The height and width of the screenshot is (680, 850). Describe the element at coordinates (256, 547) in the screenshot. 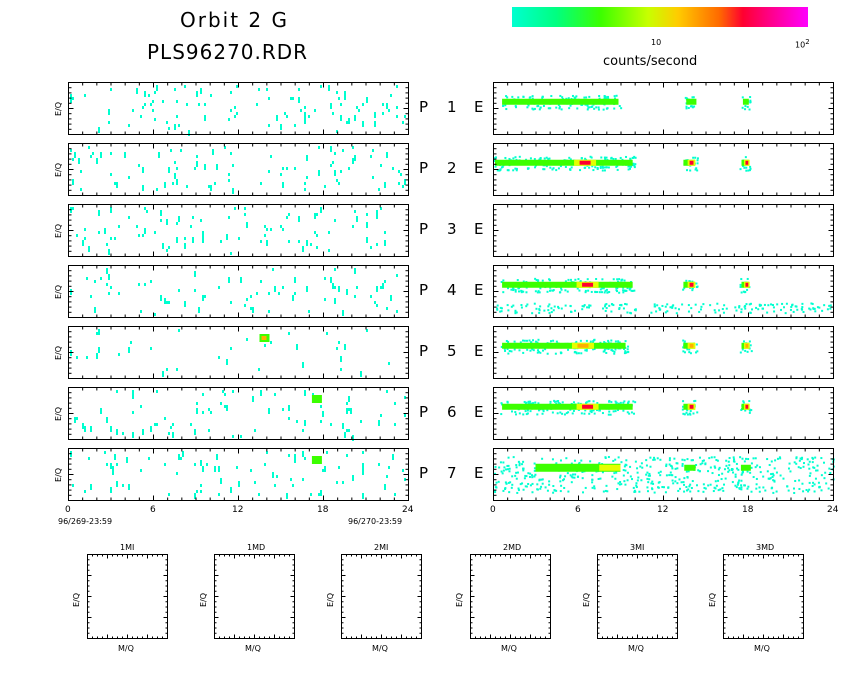

I see `mass-panel-title: 1MD` at that location.